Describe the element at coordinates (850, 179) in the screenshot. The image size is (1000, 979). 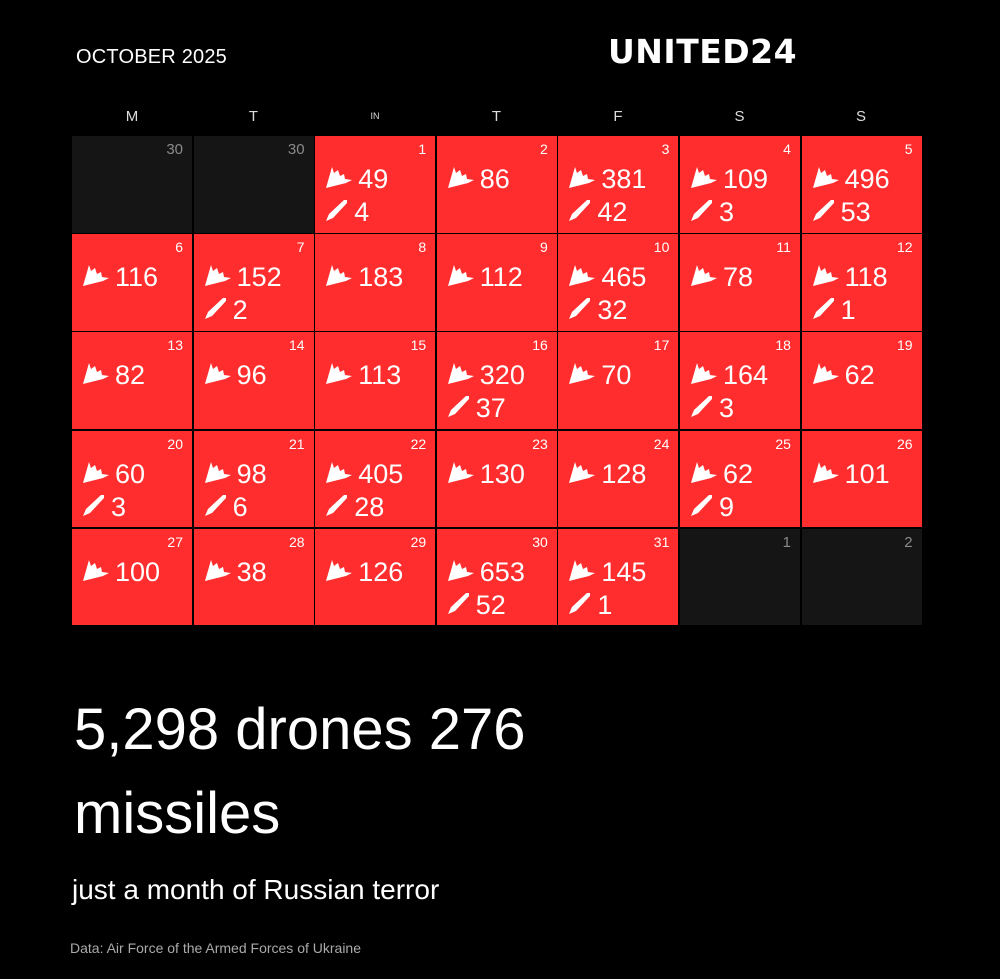
I see `drone-count-row: 496` at that location.